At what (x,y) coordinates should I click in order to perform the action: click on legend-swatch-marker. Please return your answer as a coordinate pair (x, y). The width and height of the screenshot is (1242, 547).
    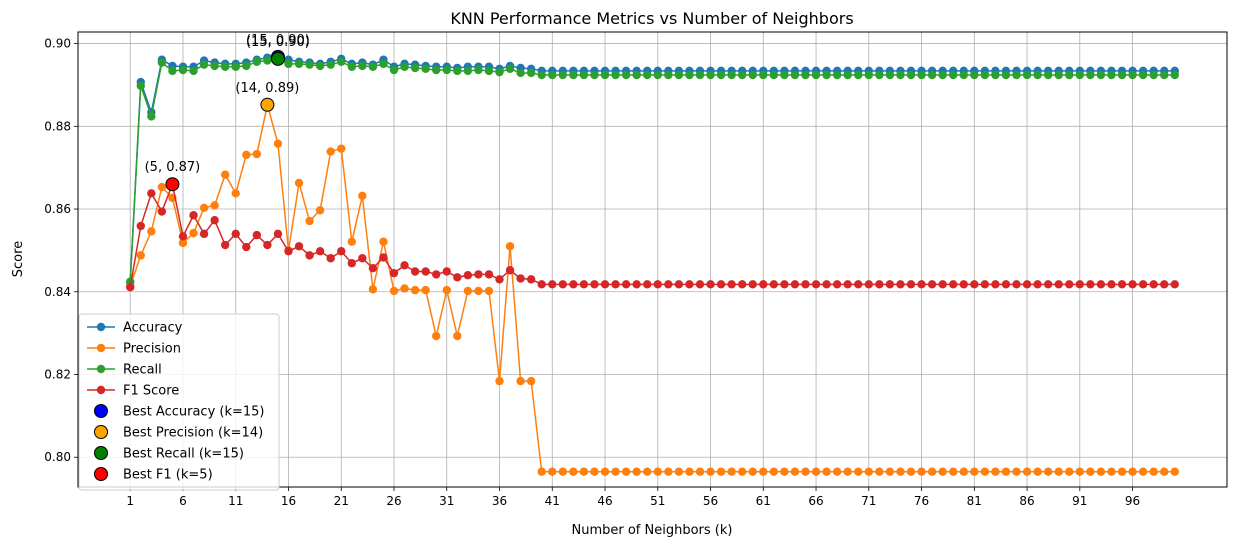
    Looking at the image, I should click on (101, 411).